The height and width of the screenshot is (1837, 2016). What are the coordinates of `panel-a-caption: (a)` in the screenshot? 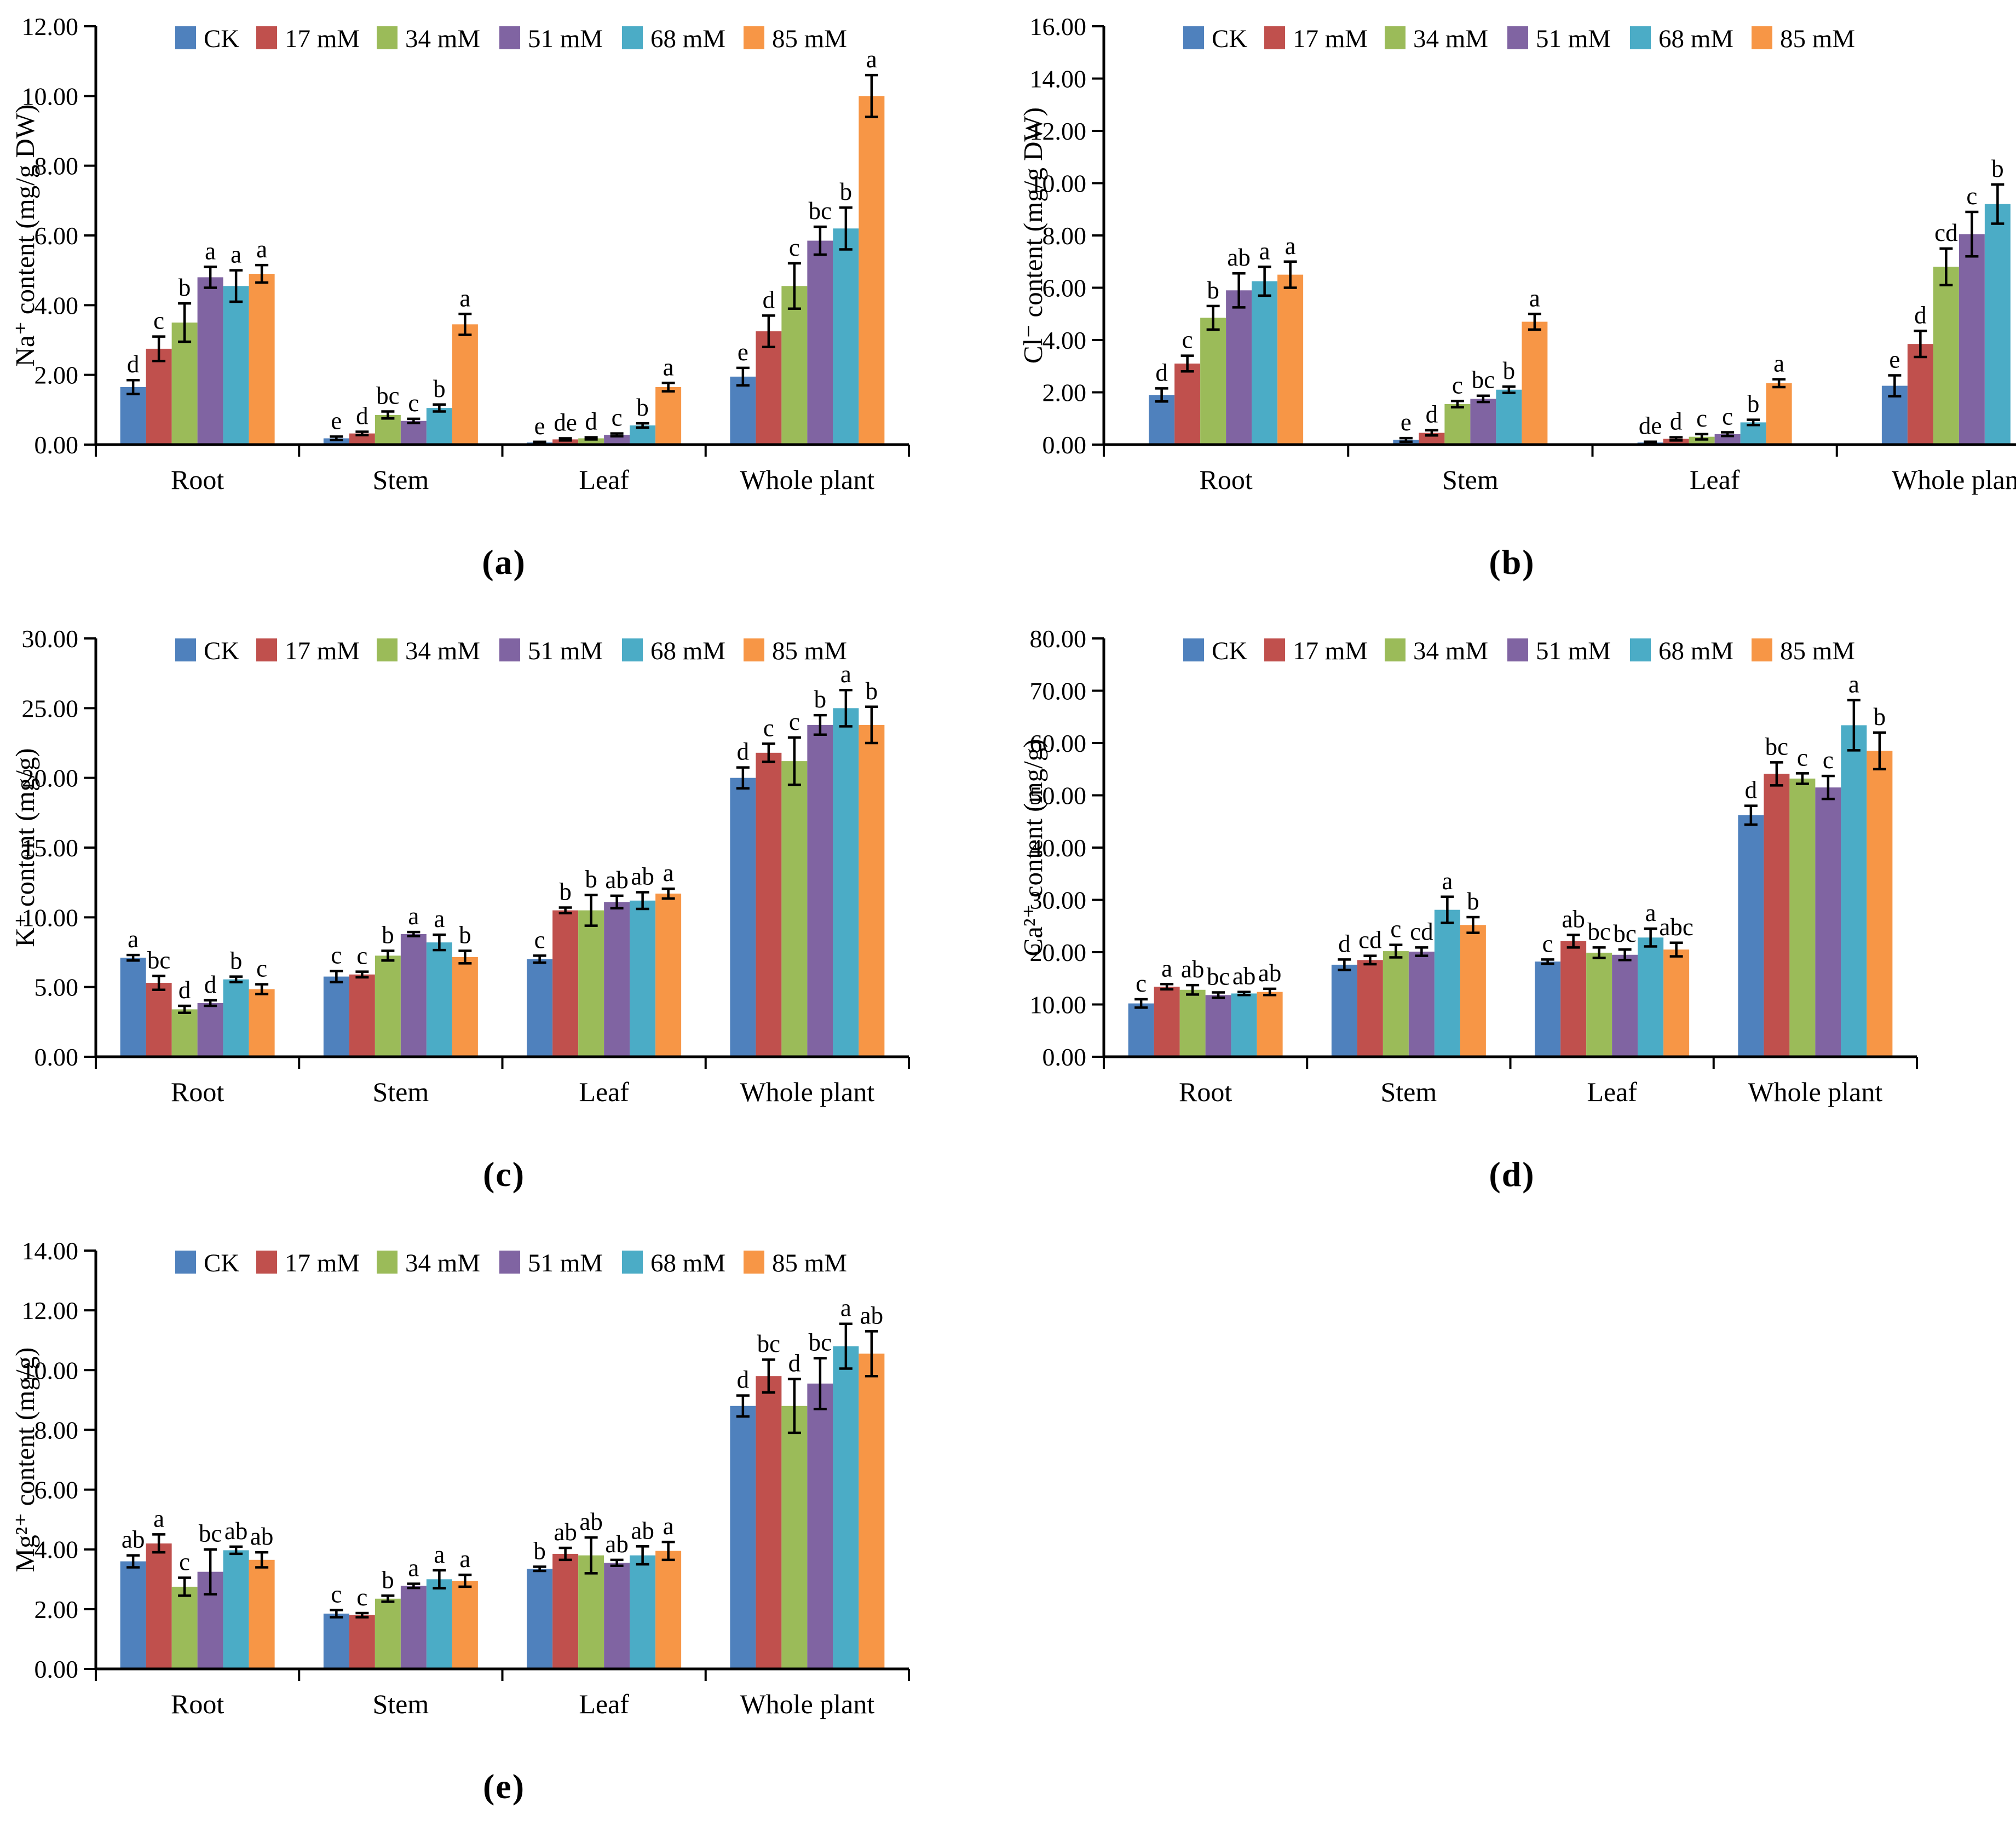 It's located at (504, 562).